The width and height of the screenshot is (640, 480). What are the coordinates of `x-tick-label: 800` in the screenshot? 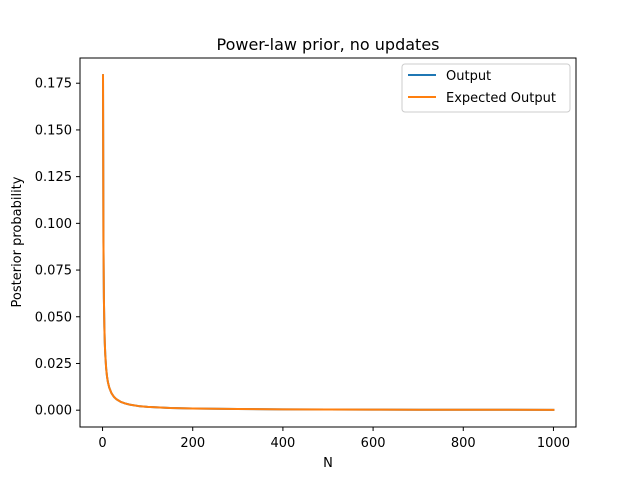 It's located at (463, 443).